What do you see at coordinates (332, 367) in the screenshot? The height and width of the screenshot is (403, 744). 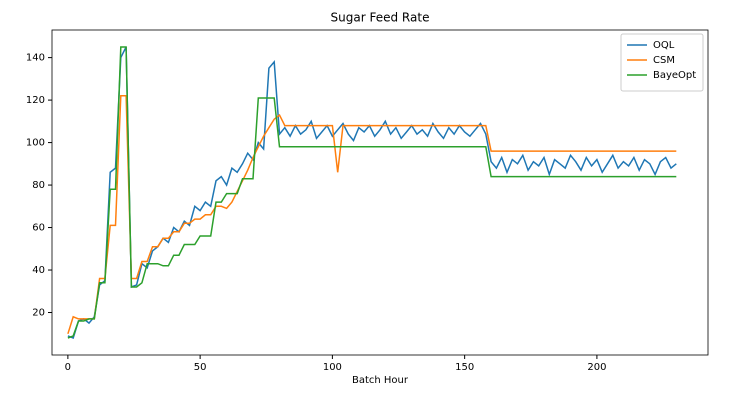 I see `x-tick-label: 100` at bounding box center [332, 367].